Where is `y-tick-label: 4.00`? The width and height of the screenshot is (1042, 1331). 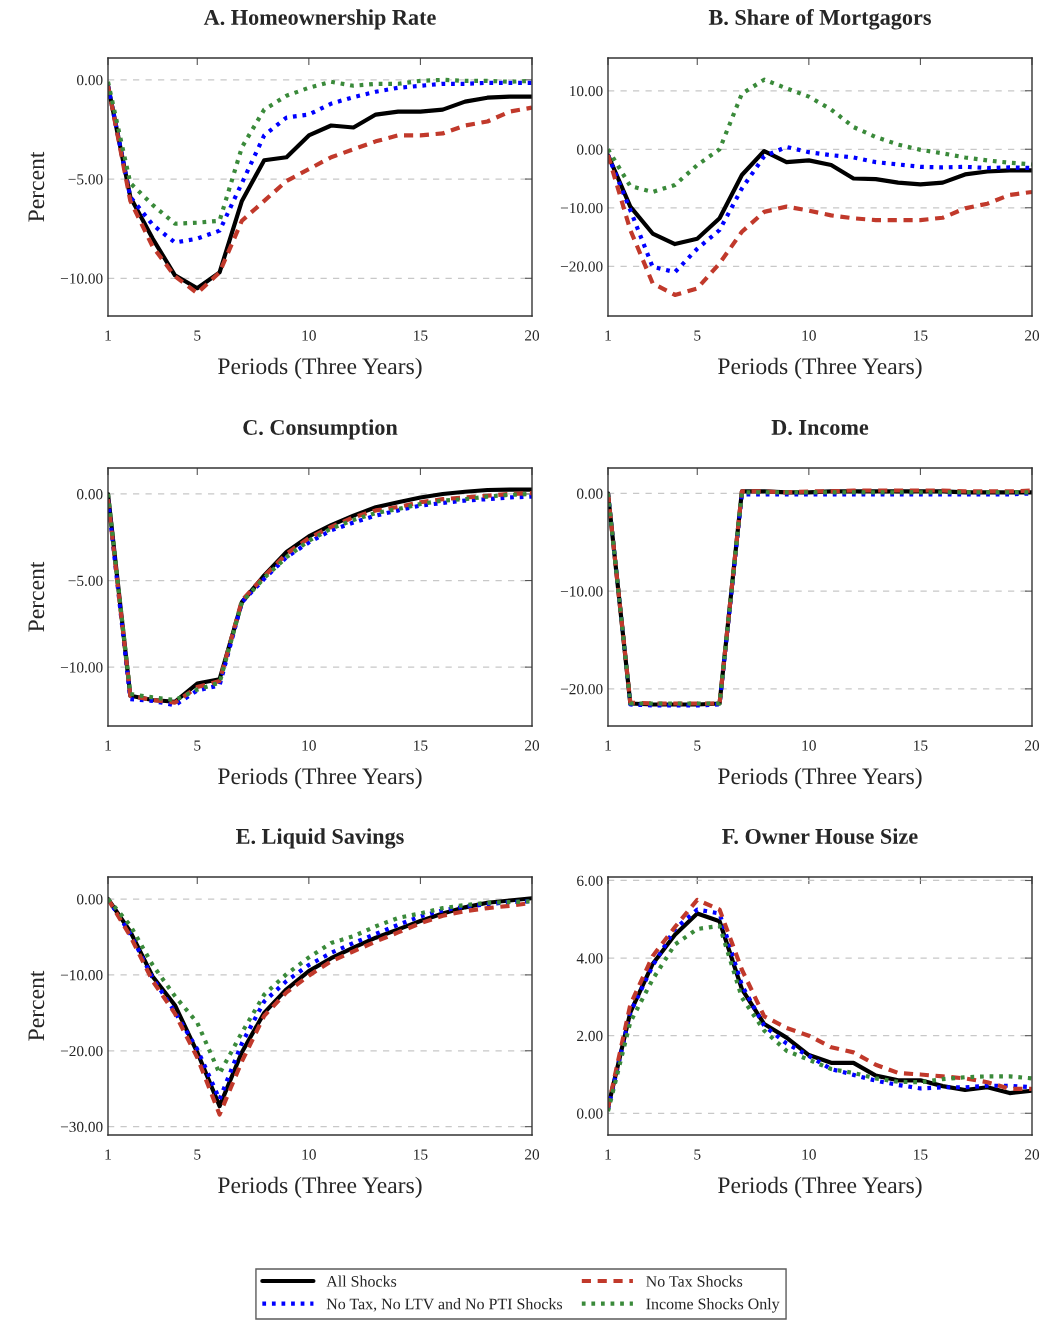
y-tick-label: 4.00 is located at coordinates (589, 958).